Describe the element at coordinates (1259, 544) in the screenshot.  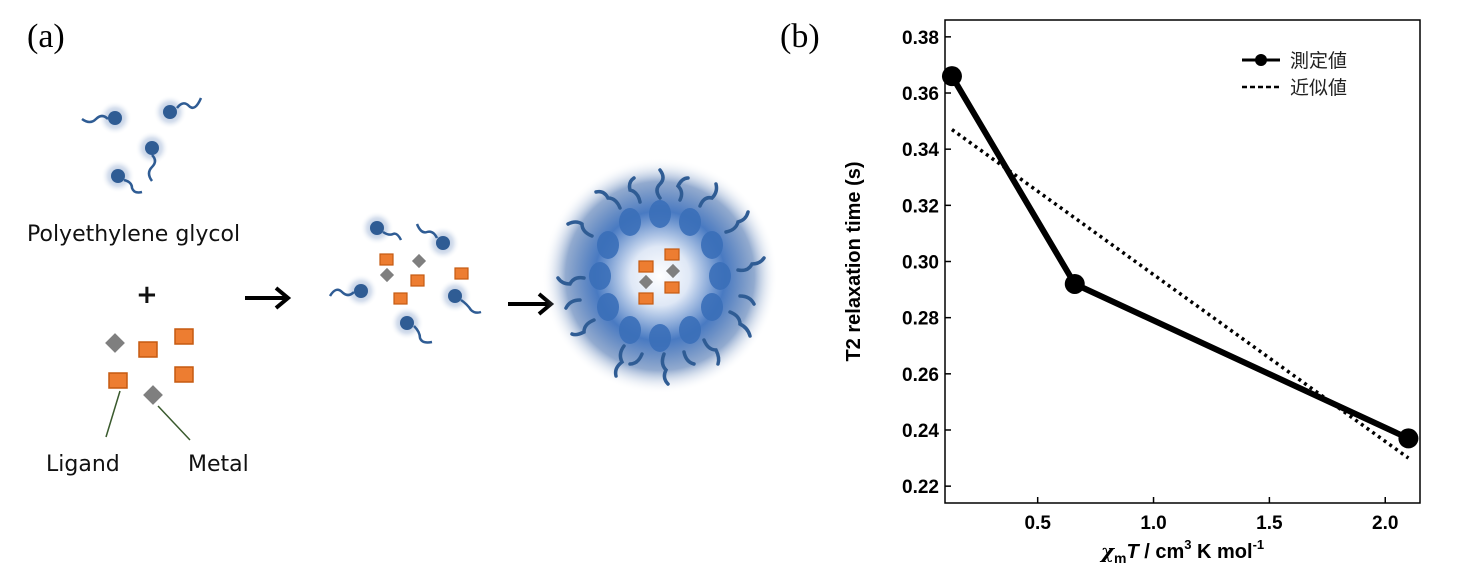
I see `x-axis-title-superscript: -1` at that location.